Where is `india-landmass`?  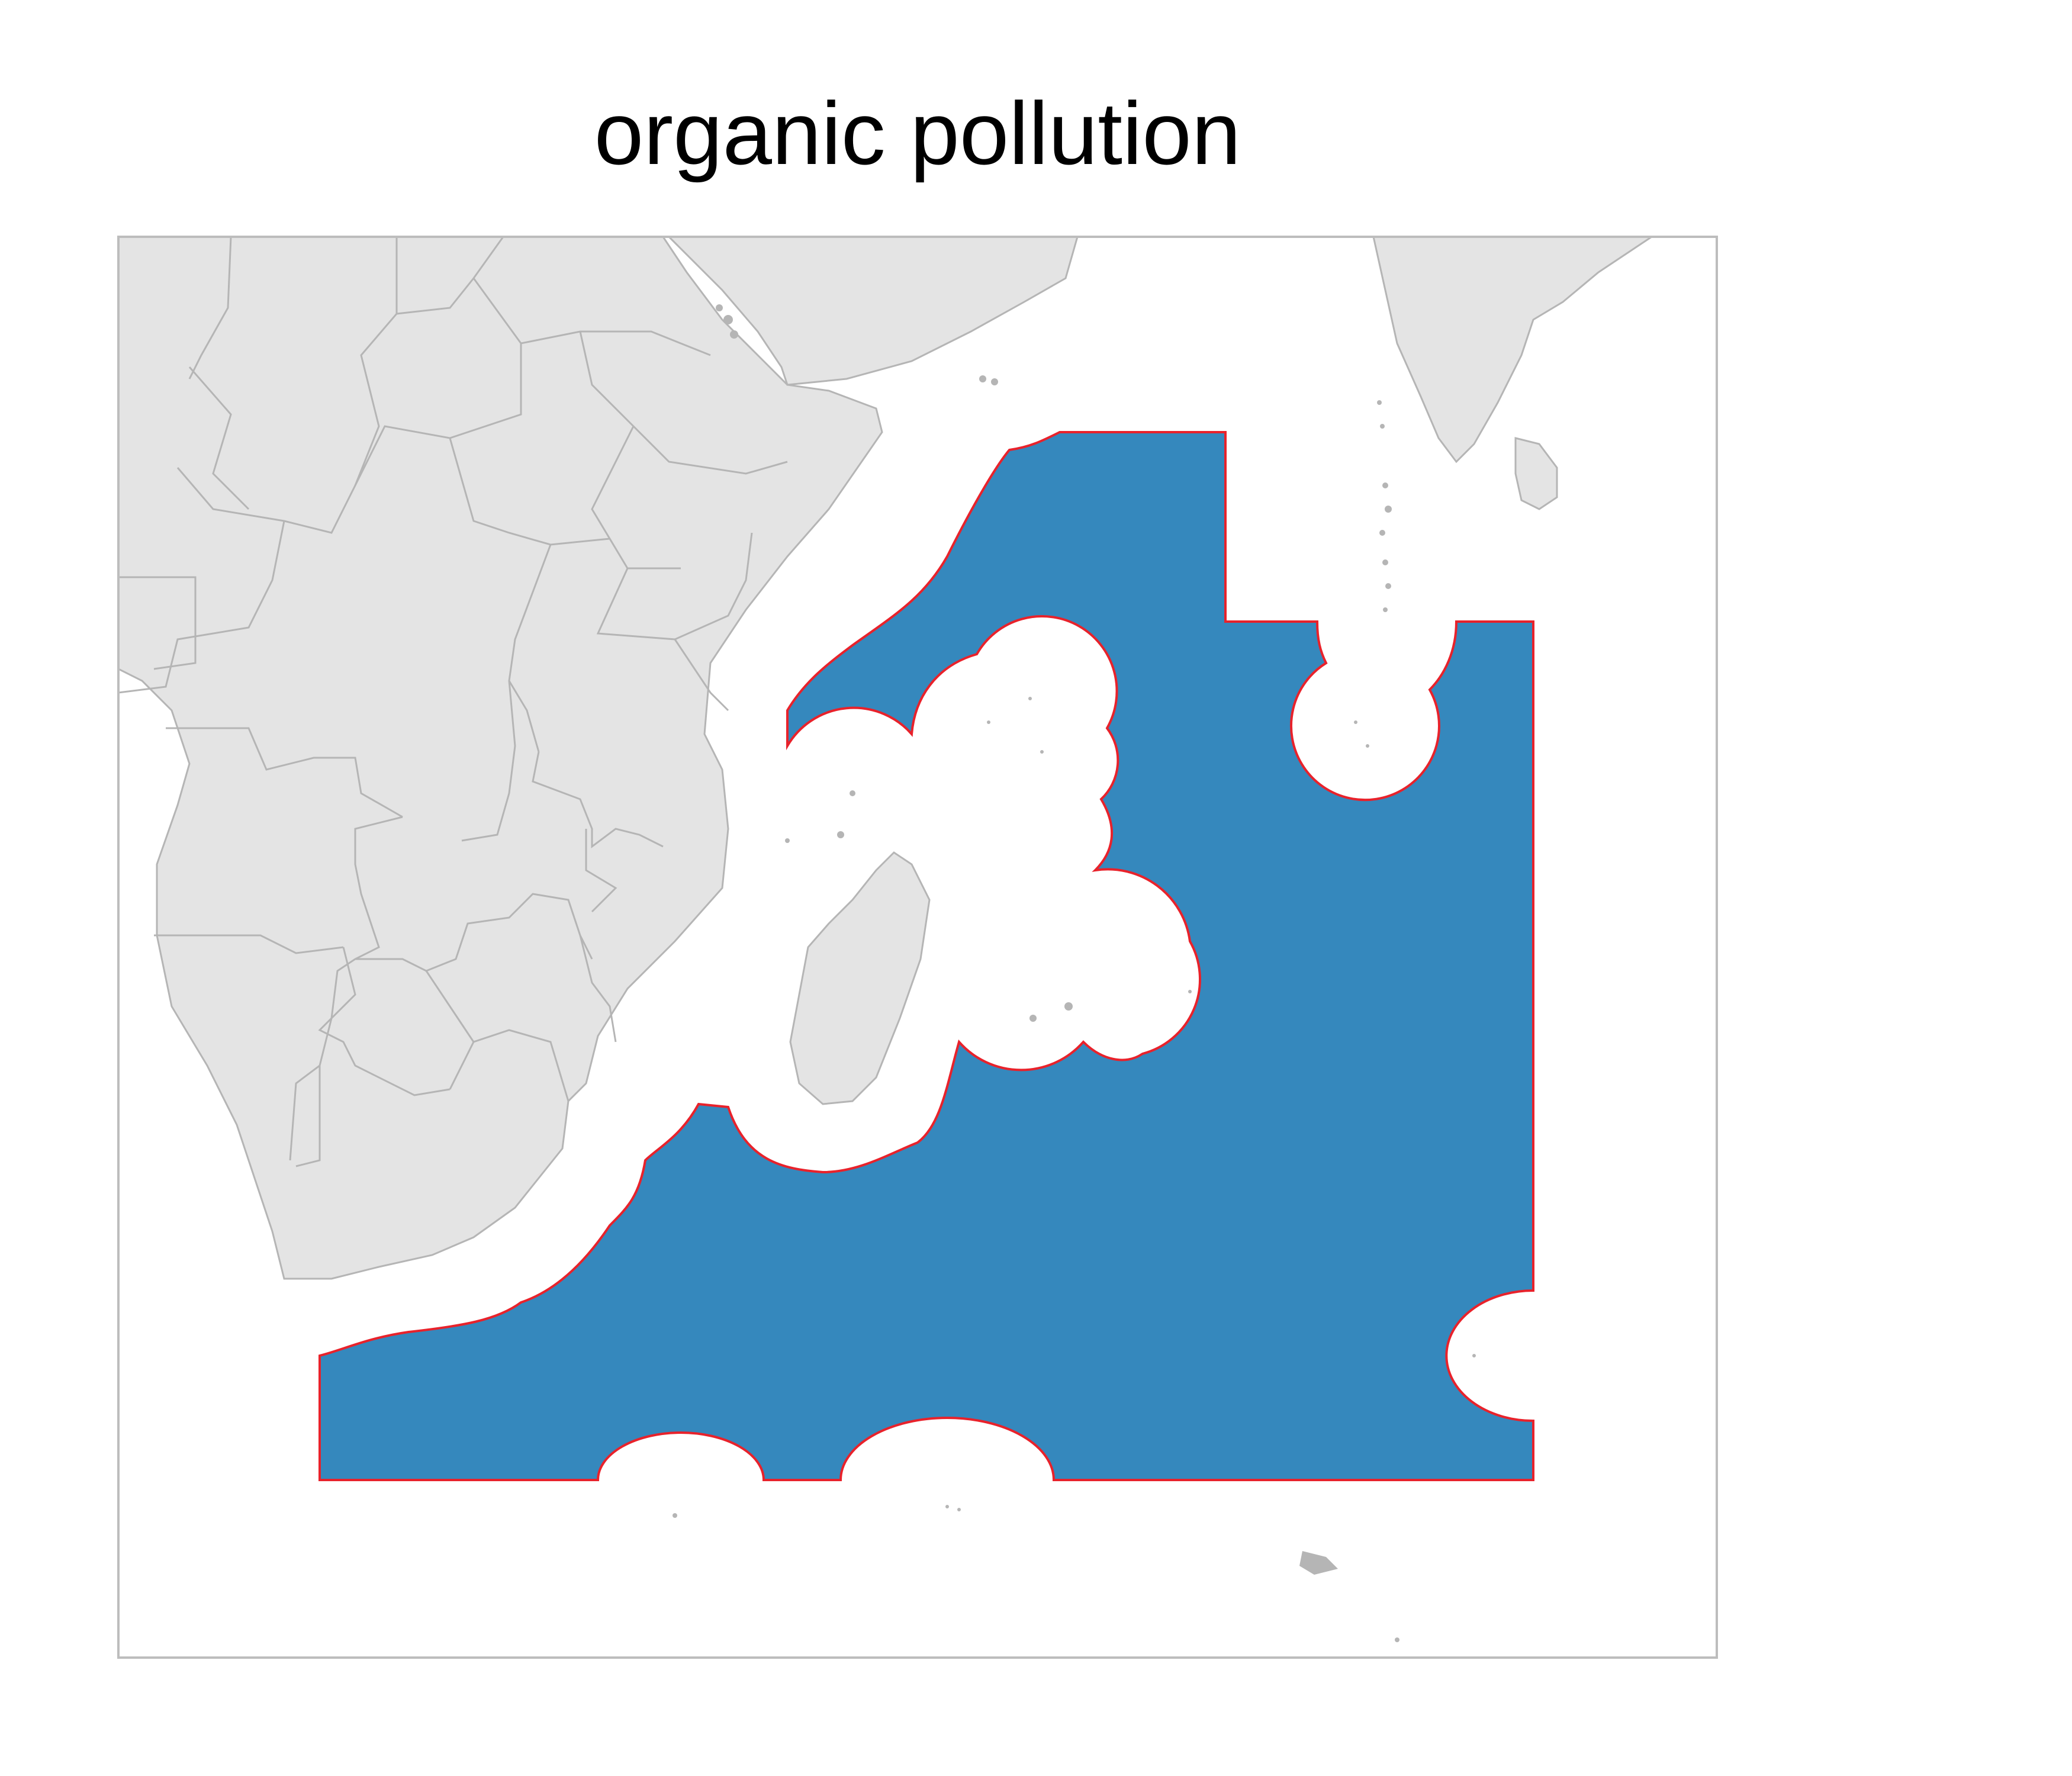
india-landmass is located at coordinates (1512, 350).